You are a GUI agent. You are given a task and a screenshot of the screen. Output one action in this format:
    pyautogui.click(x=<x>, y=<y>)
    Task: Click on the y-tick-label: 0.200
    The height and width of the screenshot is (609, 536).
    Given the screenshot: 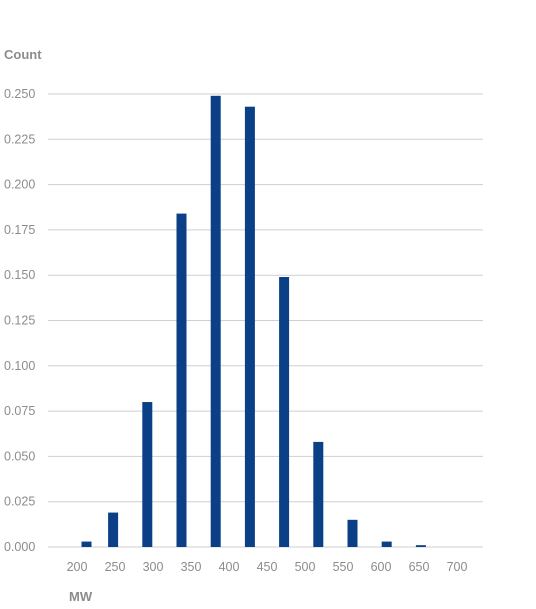 What is the action you would take?
    pyautogui.click(x=19, y=185)
    